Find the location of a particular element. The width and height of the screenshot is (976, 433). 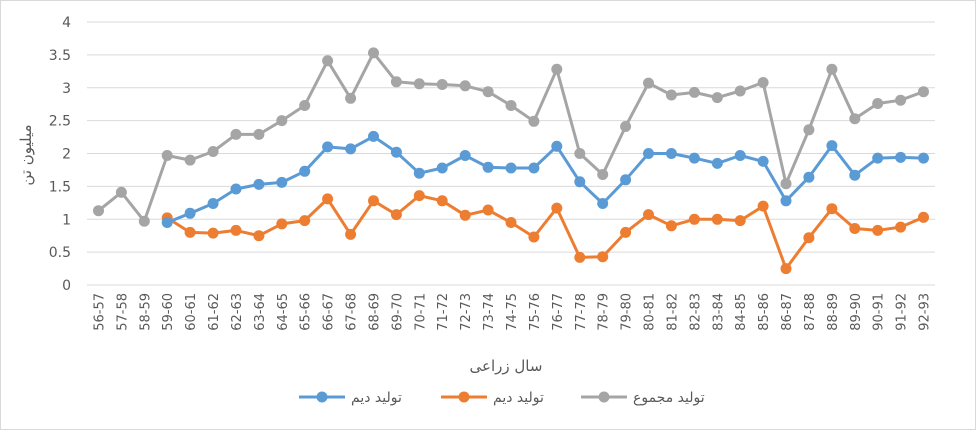

x-tick-label: 57-58 is located at coordinates (122, 312).